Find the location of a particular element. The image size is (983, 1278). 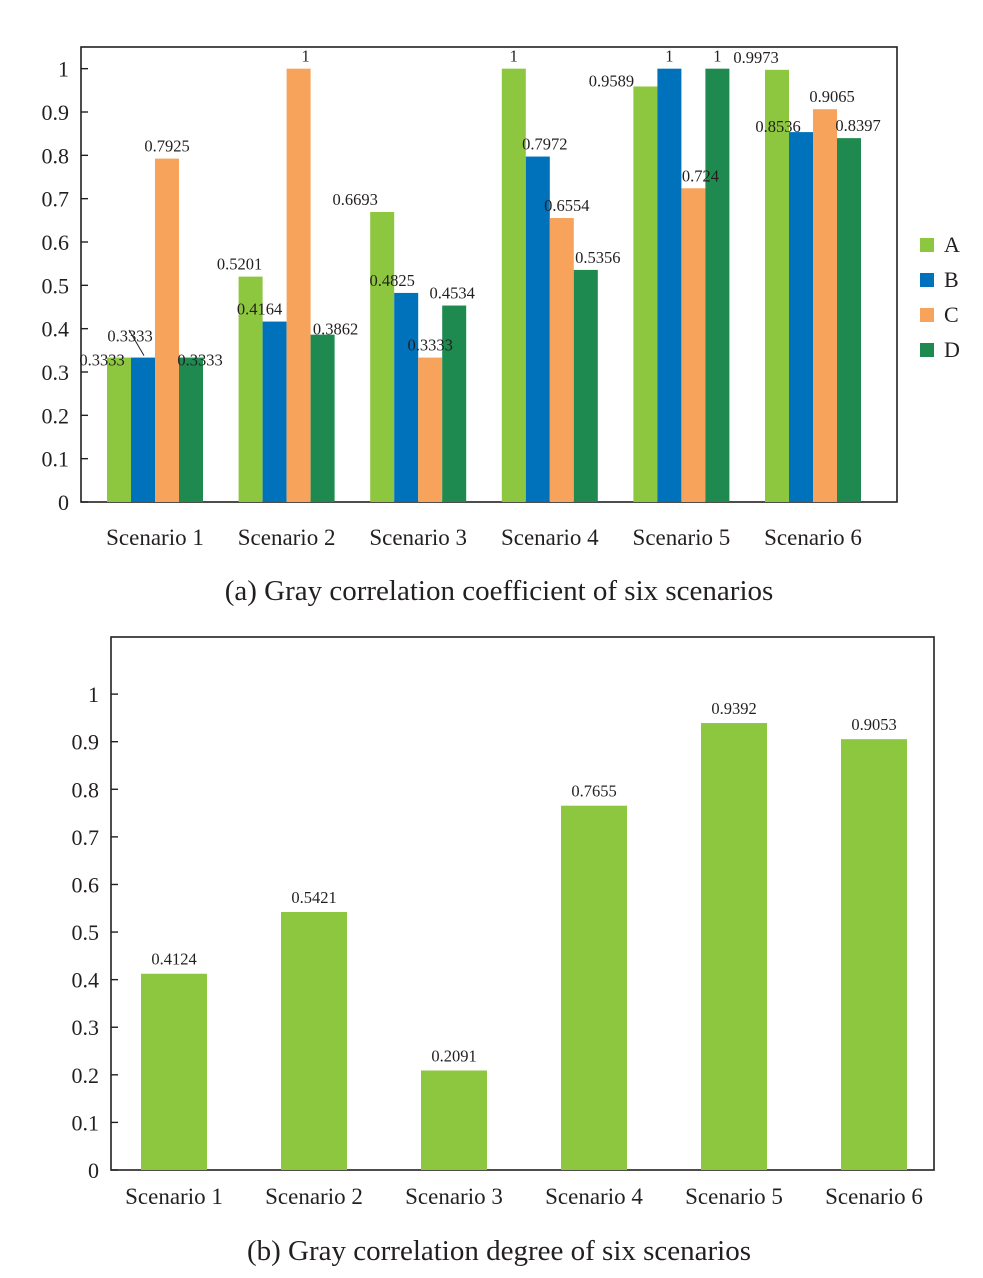

data-label: 0.8536 is located at coordinates (777, 126).